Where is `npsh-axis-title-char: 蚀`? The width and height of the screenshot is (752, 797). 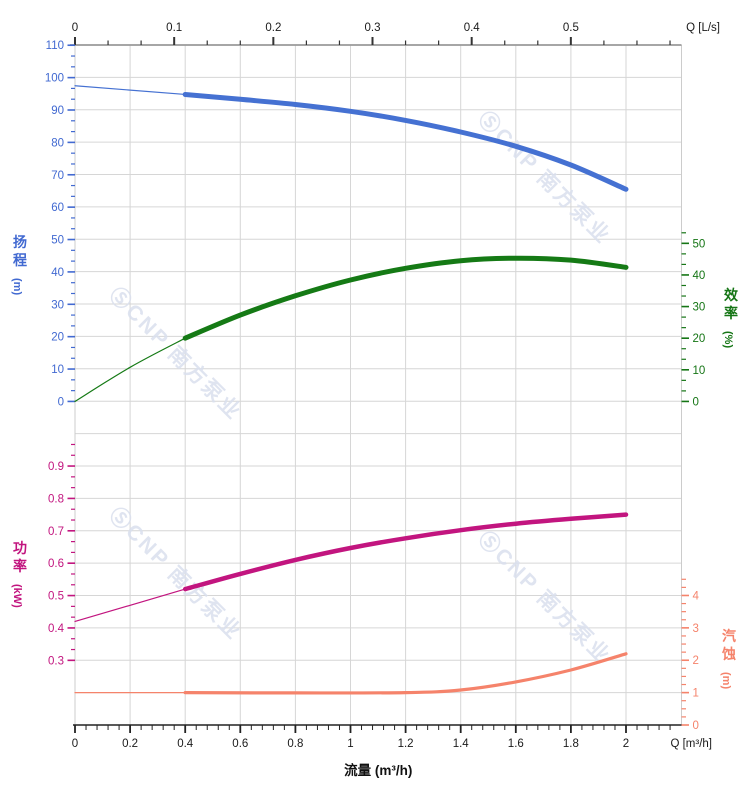
npsh-axis-title-char: 蚀 is located at coordinates (728, 654).